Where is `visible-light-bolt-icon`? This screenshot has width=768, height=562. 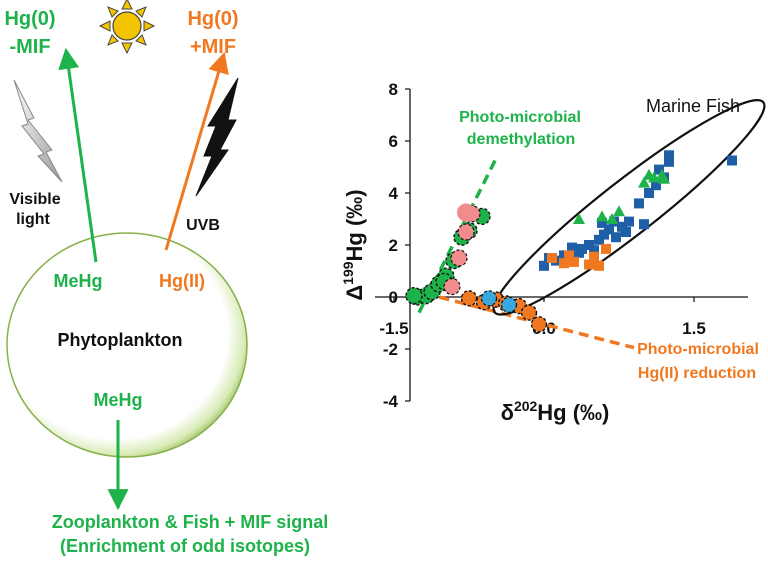
visible-light-bolt-icon is located at coordinates (38, 131).